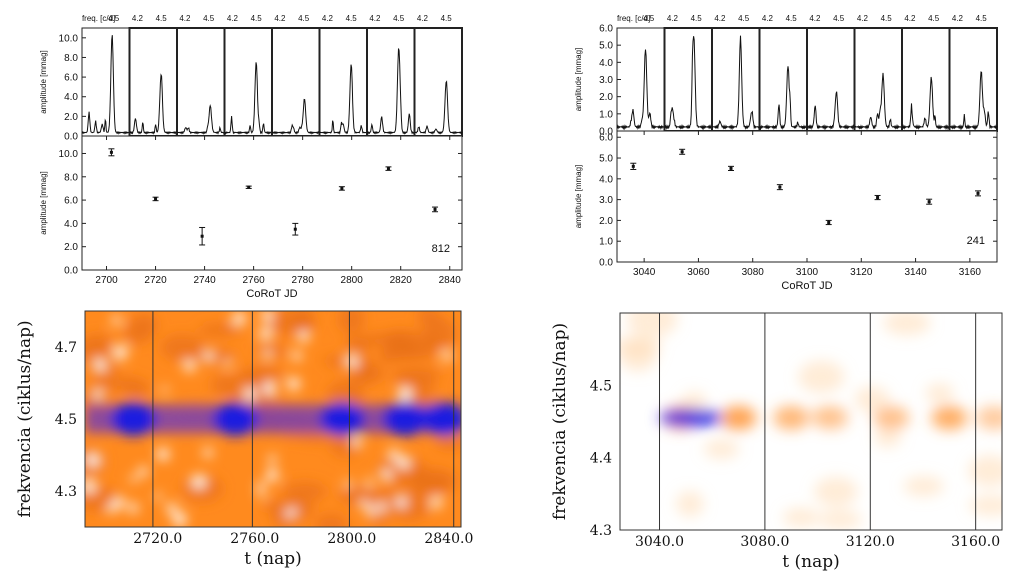 This screenshot has width=1024, height=581. Describe the element at coordinates (807, 272) in the screenshot. I see `x-tick-label: 3100` at that location.